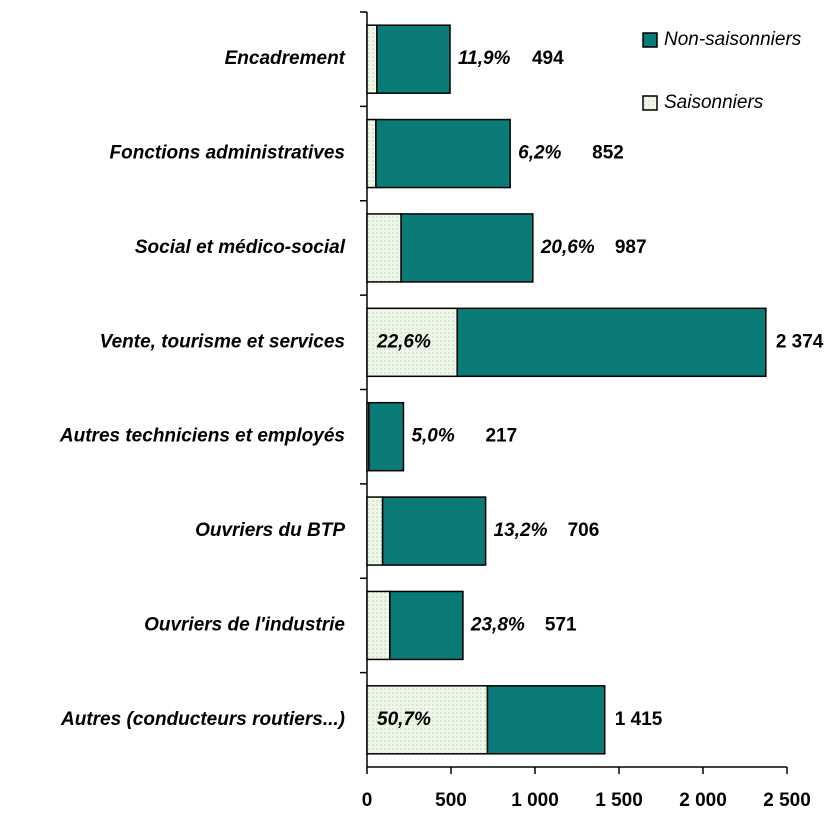 The height and width of the screenshot is (824, 838). I want to click on category-label: Social et médico-social, so click(240, 247).